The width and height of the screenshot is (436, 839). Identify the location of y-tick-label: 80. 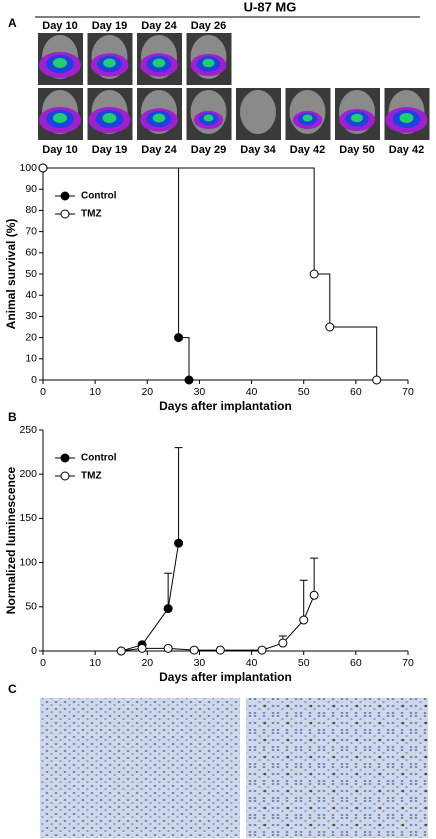
(31, 210).